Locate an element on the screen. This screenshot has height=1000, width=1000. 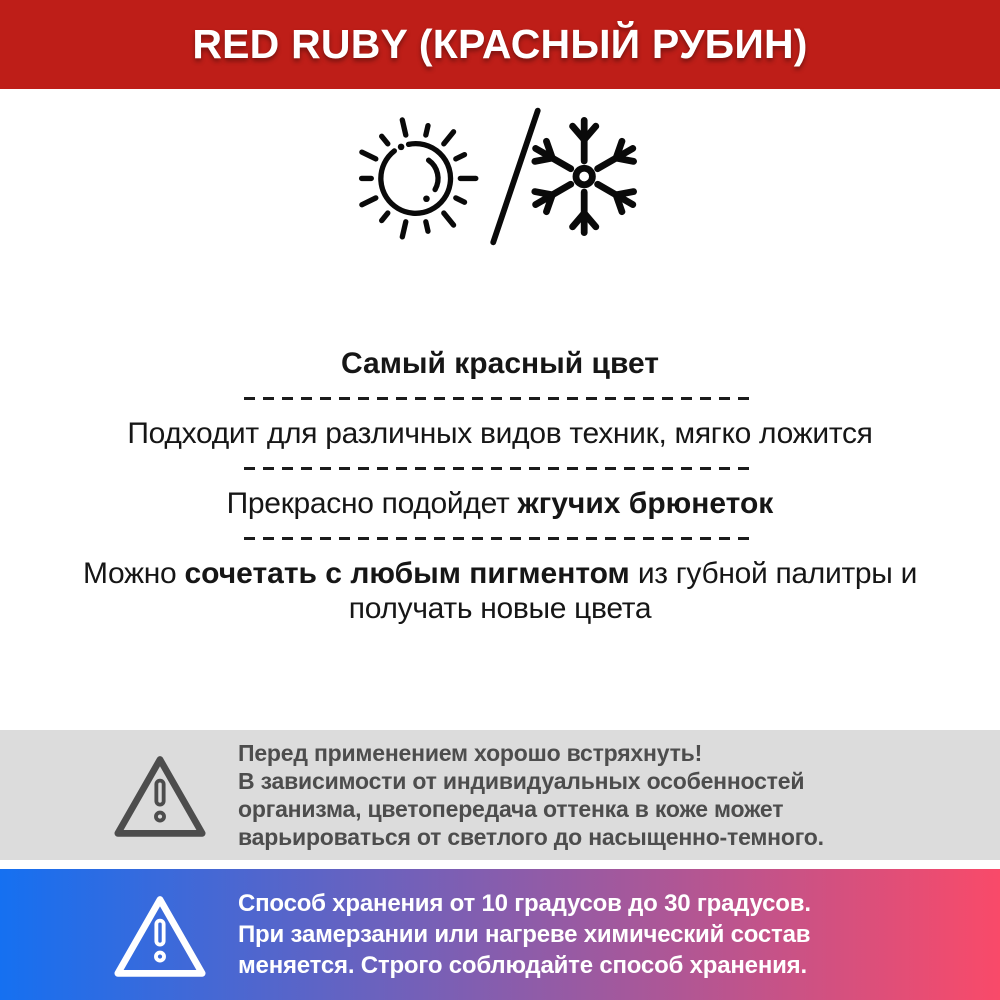
feature-line-3-suffix: из губной палитры и is located at coordinates (777, 573).